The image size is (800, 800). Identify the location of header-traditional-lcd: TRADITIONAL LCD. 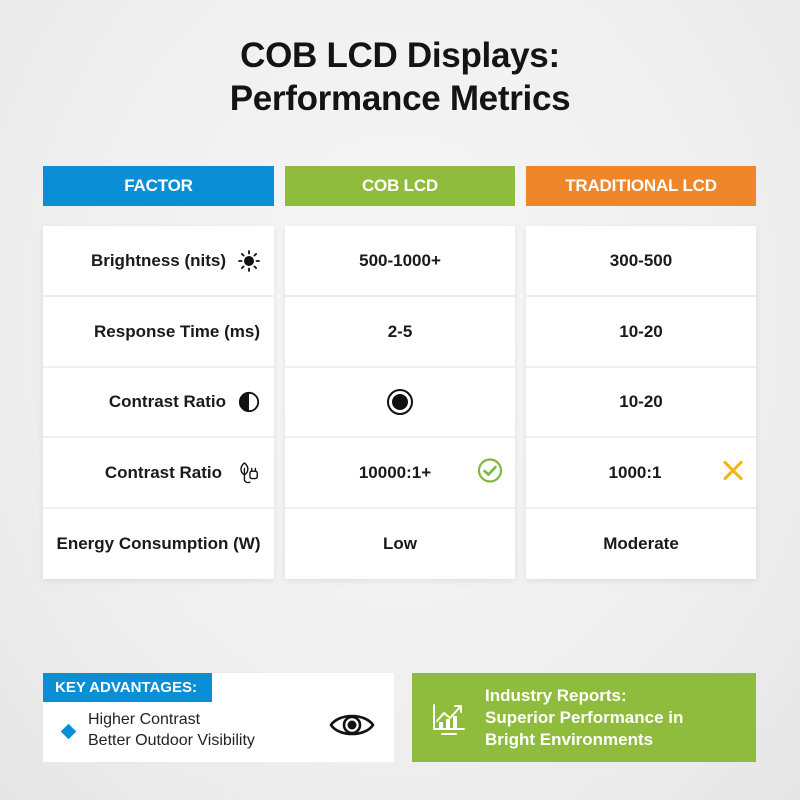
(641, 186).